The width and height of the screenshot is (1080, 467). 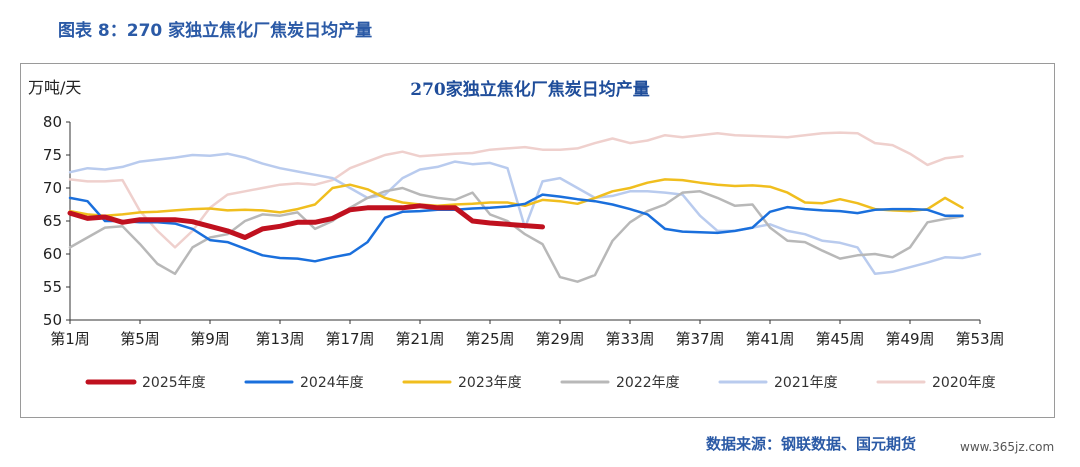 What do you see at coordinates (811, 444) in the screenshot?
I see `data-source-note: 数据来源：钢联数据、国元期货` at bounding box center [811, 444].